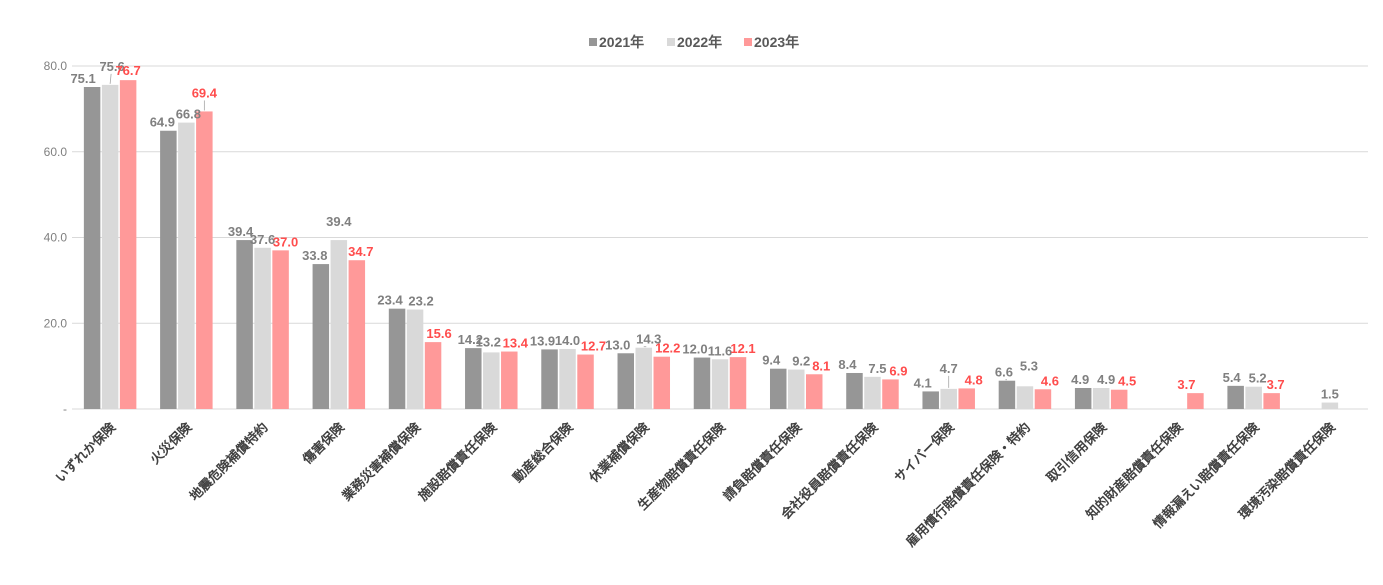  I want to click on data-label: 4.8, so click(974, 379).